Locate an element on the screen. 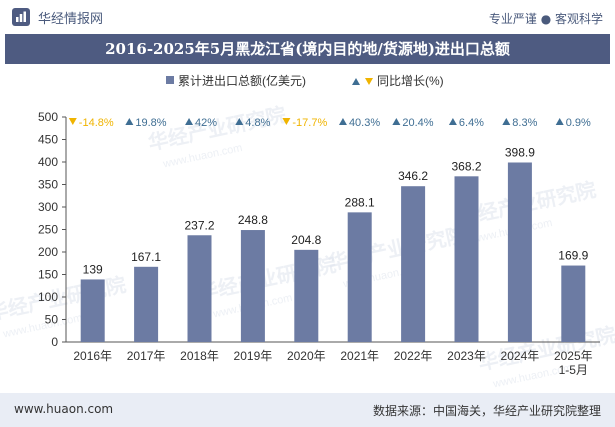 This screenshot has height=427, width=615. bar-value-label: 204.8 is located at coordinates (306, 240).